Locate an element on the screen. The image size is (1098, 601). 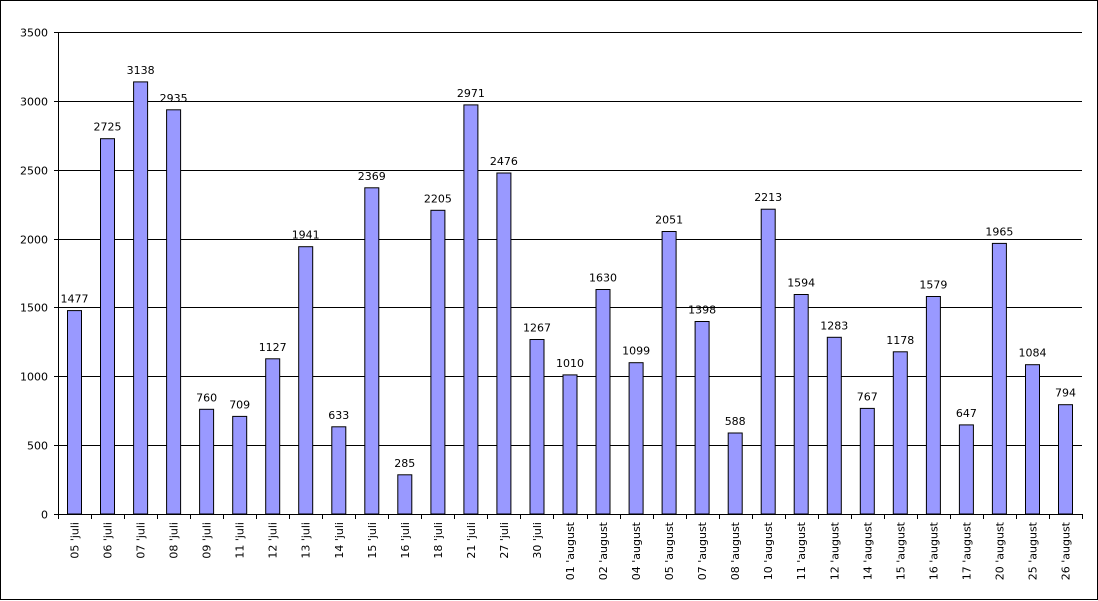
x-category-label: 12 'august is located at coordinates (834, 550).